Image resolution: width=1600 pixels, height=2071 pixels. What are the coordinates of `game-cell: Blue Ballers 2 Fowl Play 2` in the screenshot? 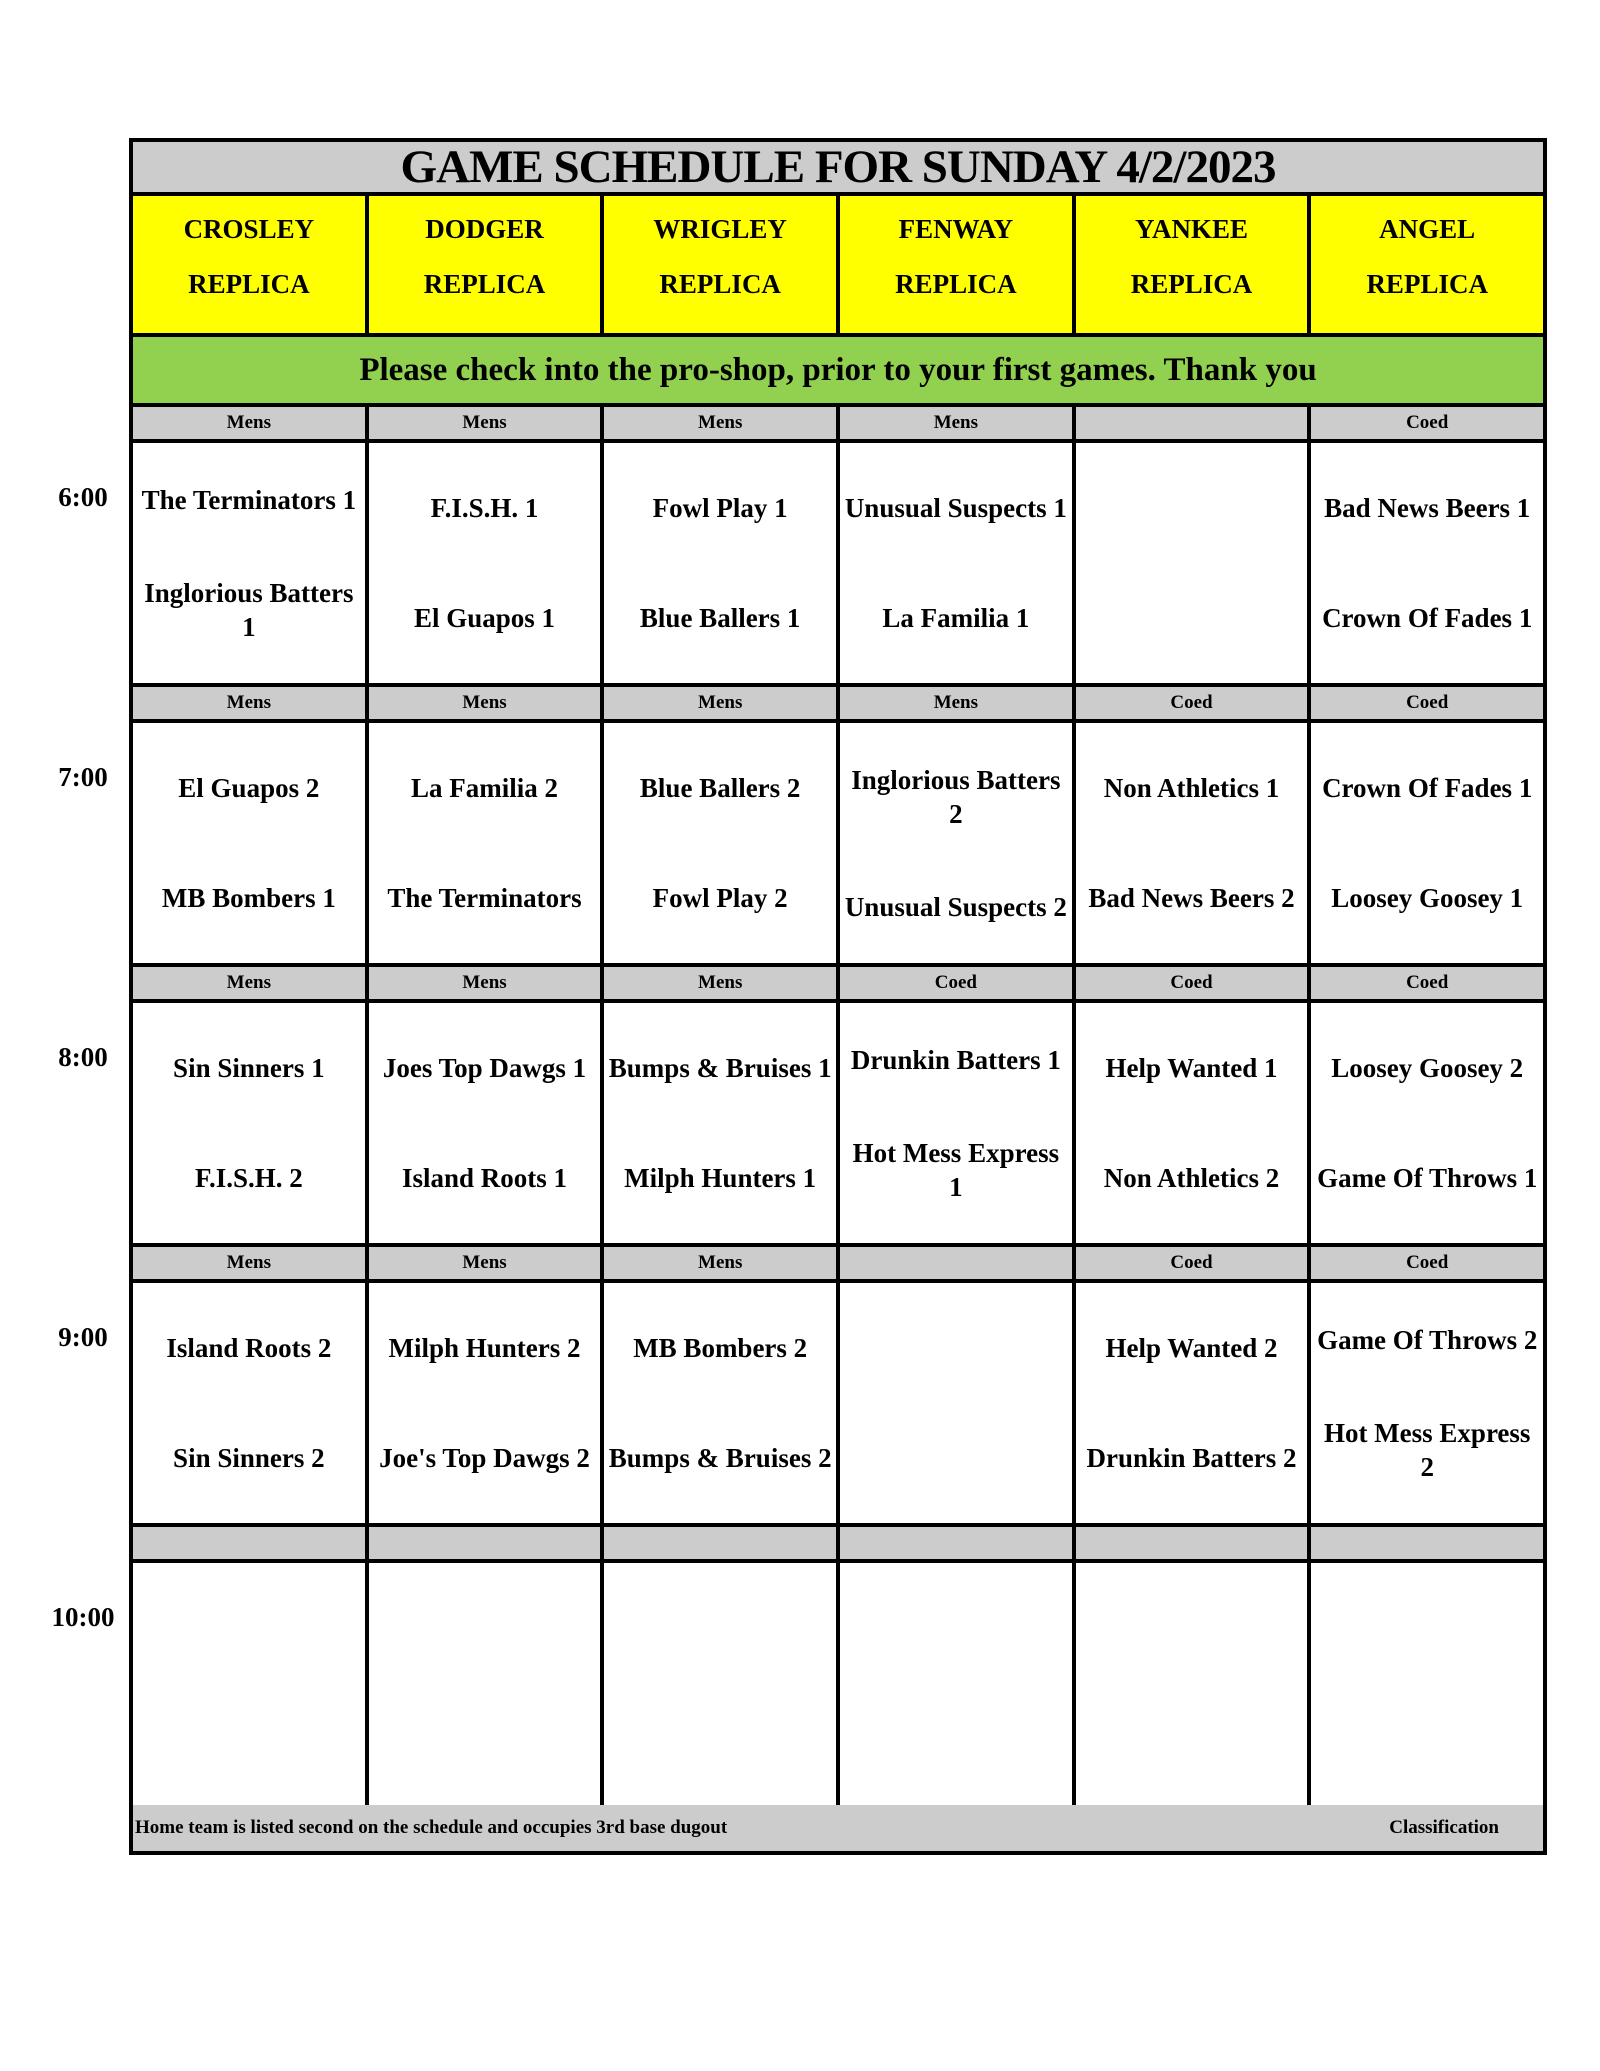 It's located at (722, 843).